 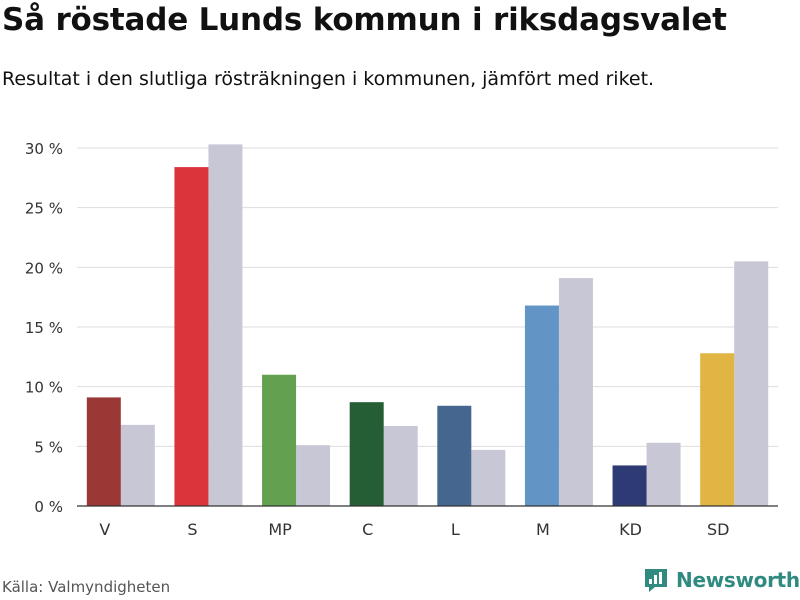 I want to click on source-note: Källa: Valmyndigheten, so click(x=86, y=587).